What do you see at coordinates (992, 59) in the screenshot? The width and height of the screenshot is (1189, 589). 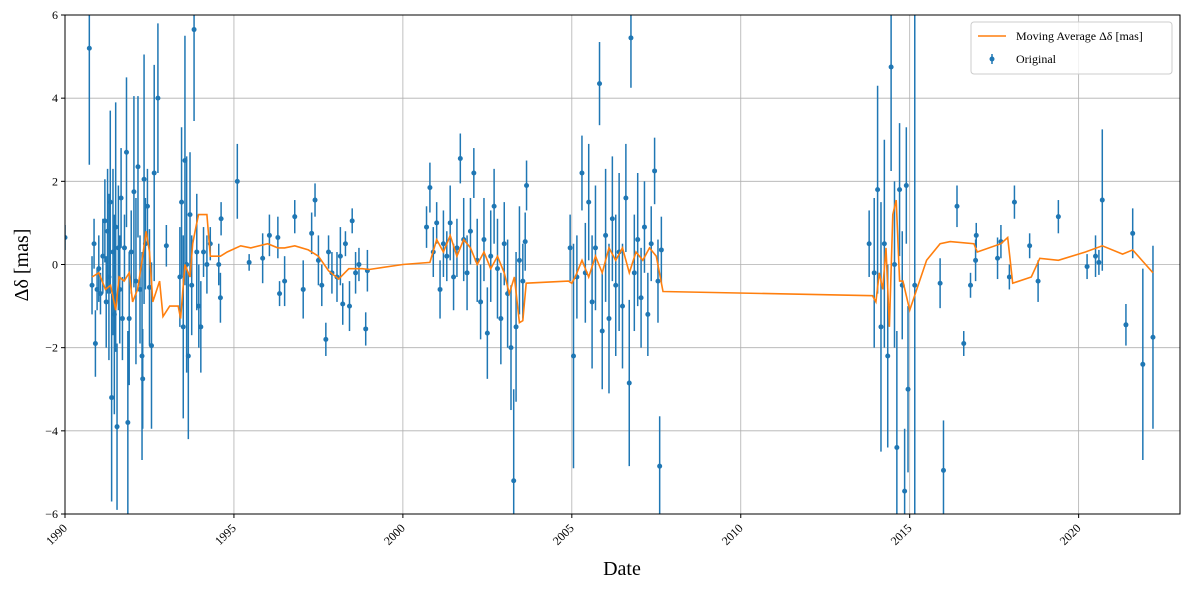 I see `legend-marker-swatch` at bounding box center [992, 59].